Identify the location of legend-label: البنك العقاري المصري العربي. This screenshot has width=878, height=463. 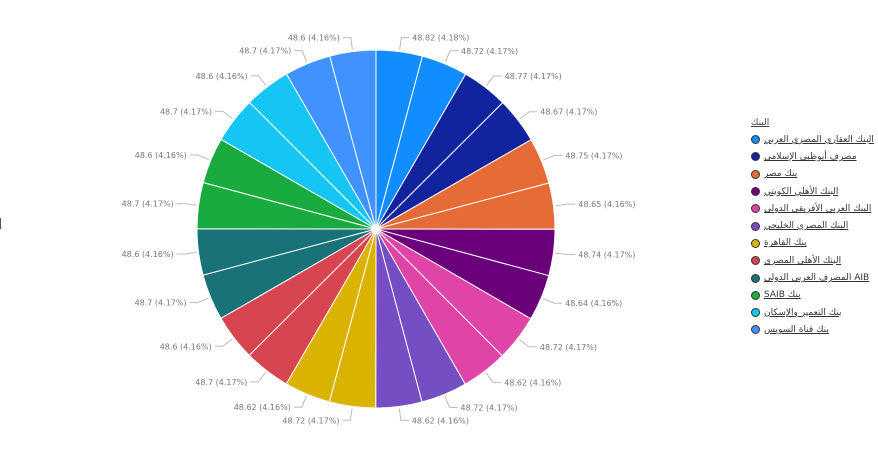
(819, 139).